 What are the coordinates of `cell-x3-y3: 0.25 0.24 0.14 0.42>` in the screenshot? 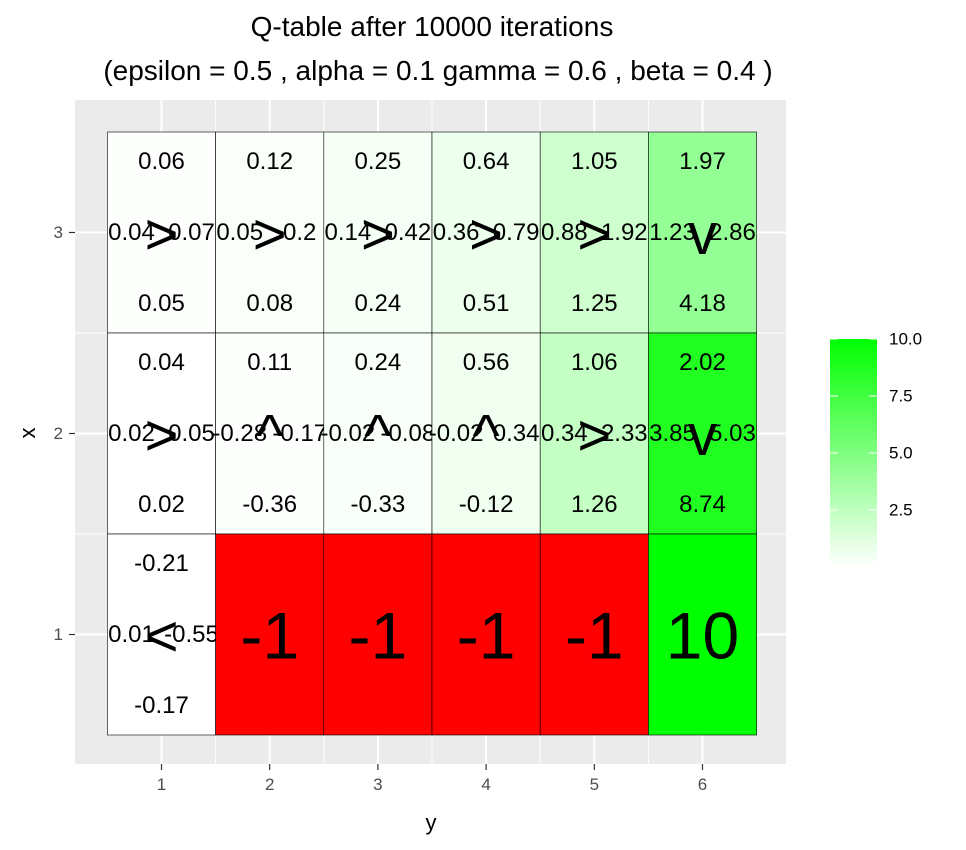 It's located at (378, 232).